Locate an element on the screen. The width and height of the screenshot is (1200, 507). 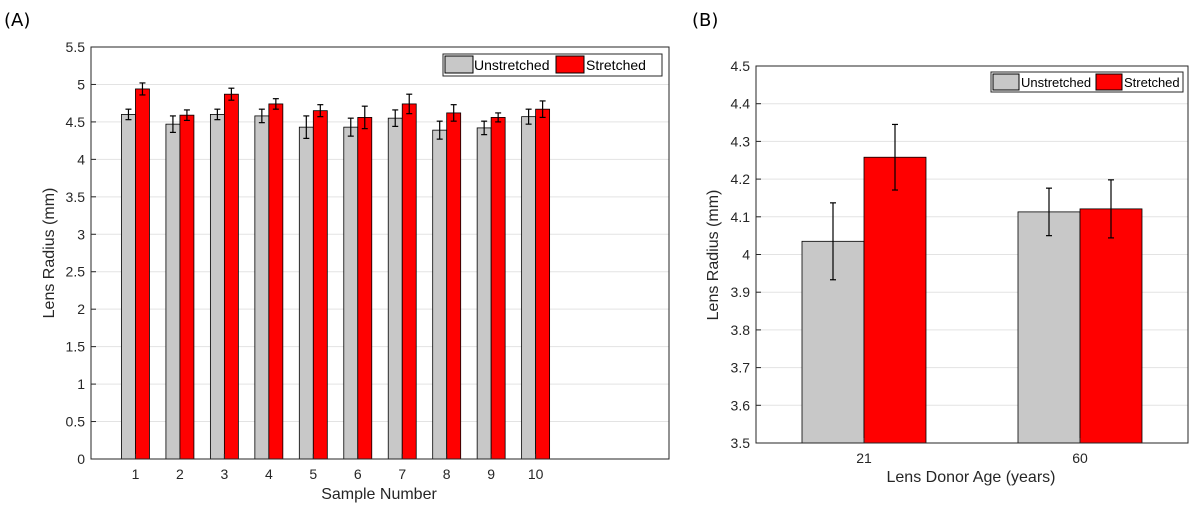
panel-b-y-tick-label: 4 is located at coordinates (746, 255).